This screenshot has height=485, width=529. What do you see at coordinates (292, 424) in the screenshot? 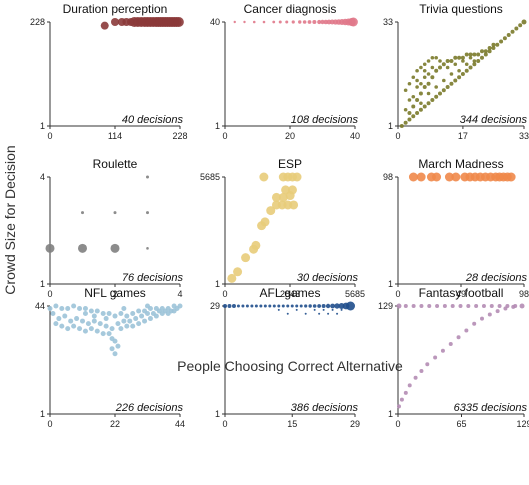
I see `x-tick-label: 15` at bounding box center [292, 424].